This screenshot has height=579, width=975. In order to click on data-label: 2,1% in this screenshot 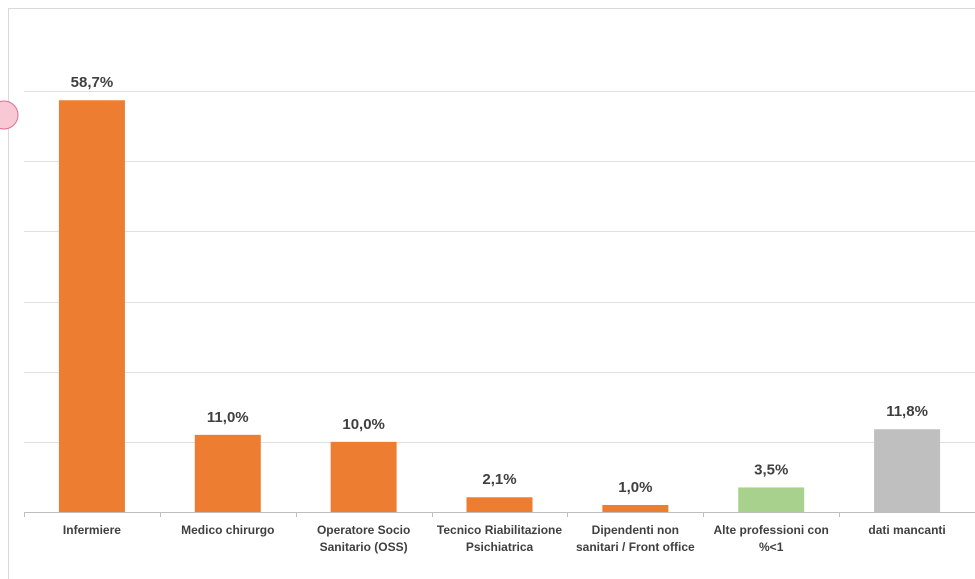, I will do `click(499, 479)`.